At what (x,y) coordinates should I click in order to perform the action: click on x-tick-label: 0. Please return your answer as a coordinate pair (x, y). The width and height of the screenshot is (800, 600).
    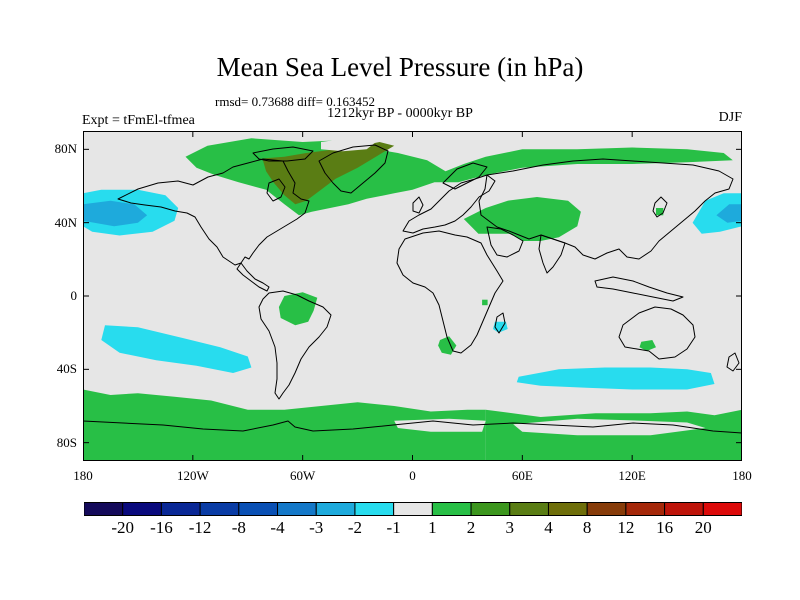
    Looking at the image, I should click on (412, 475).